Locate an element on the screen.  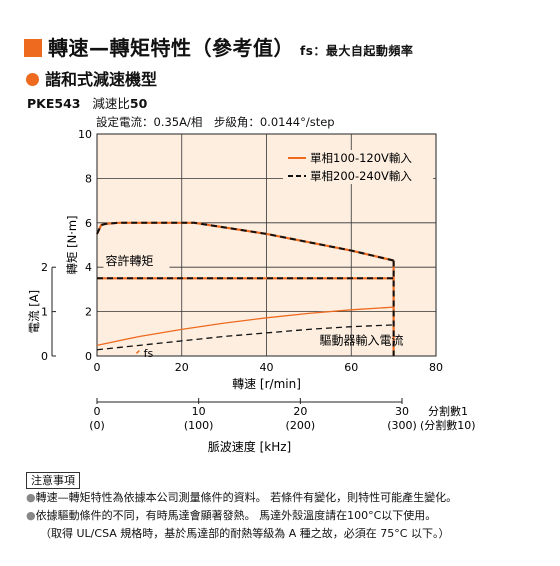
fs-marker is located at coordinates (137, 352).